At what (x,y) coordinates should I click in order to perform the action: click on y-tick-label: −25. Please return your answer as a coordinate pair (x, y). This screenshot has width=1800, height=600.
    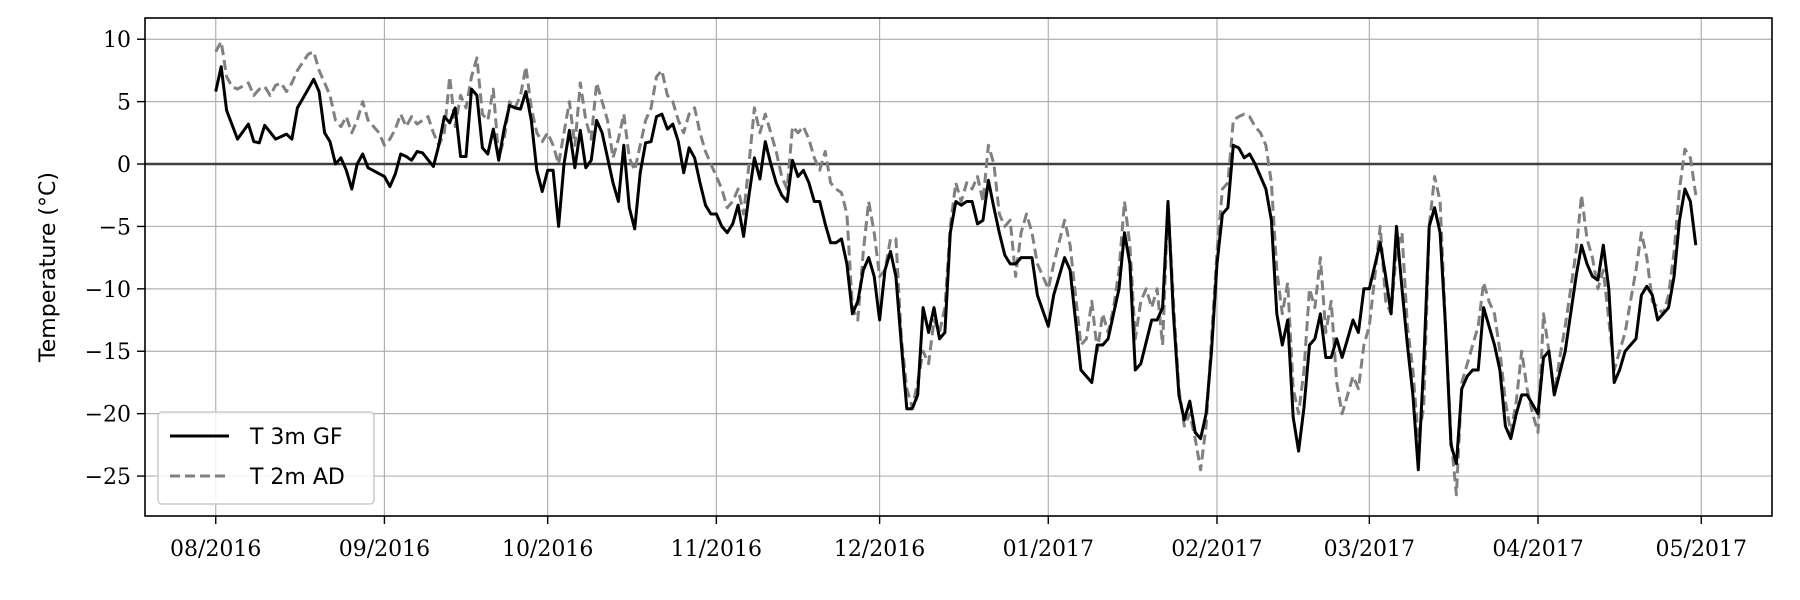
    Looking at the image, I should click on (108, 477).